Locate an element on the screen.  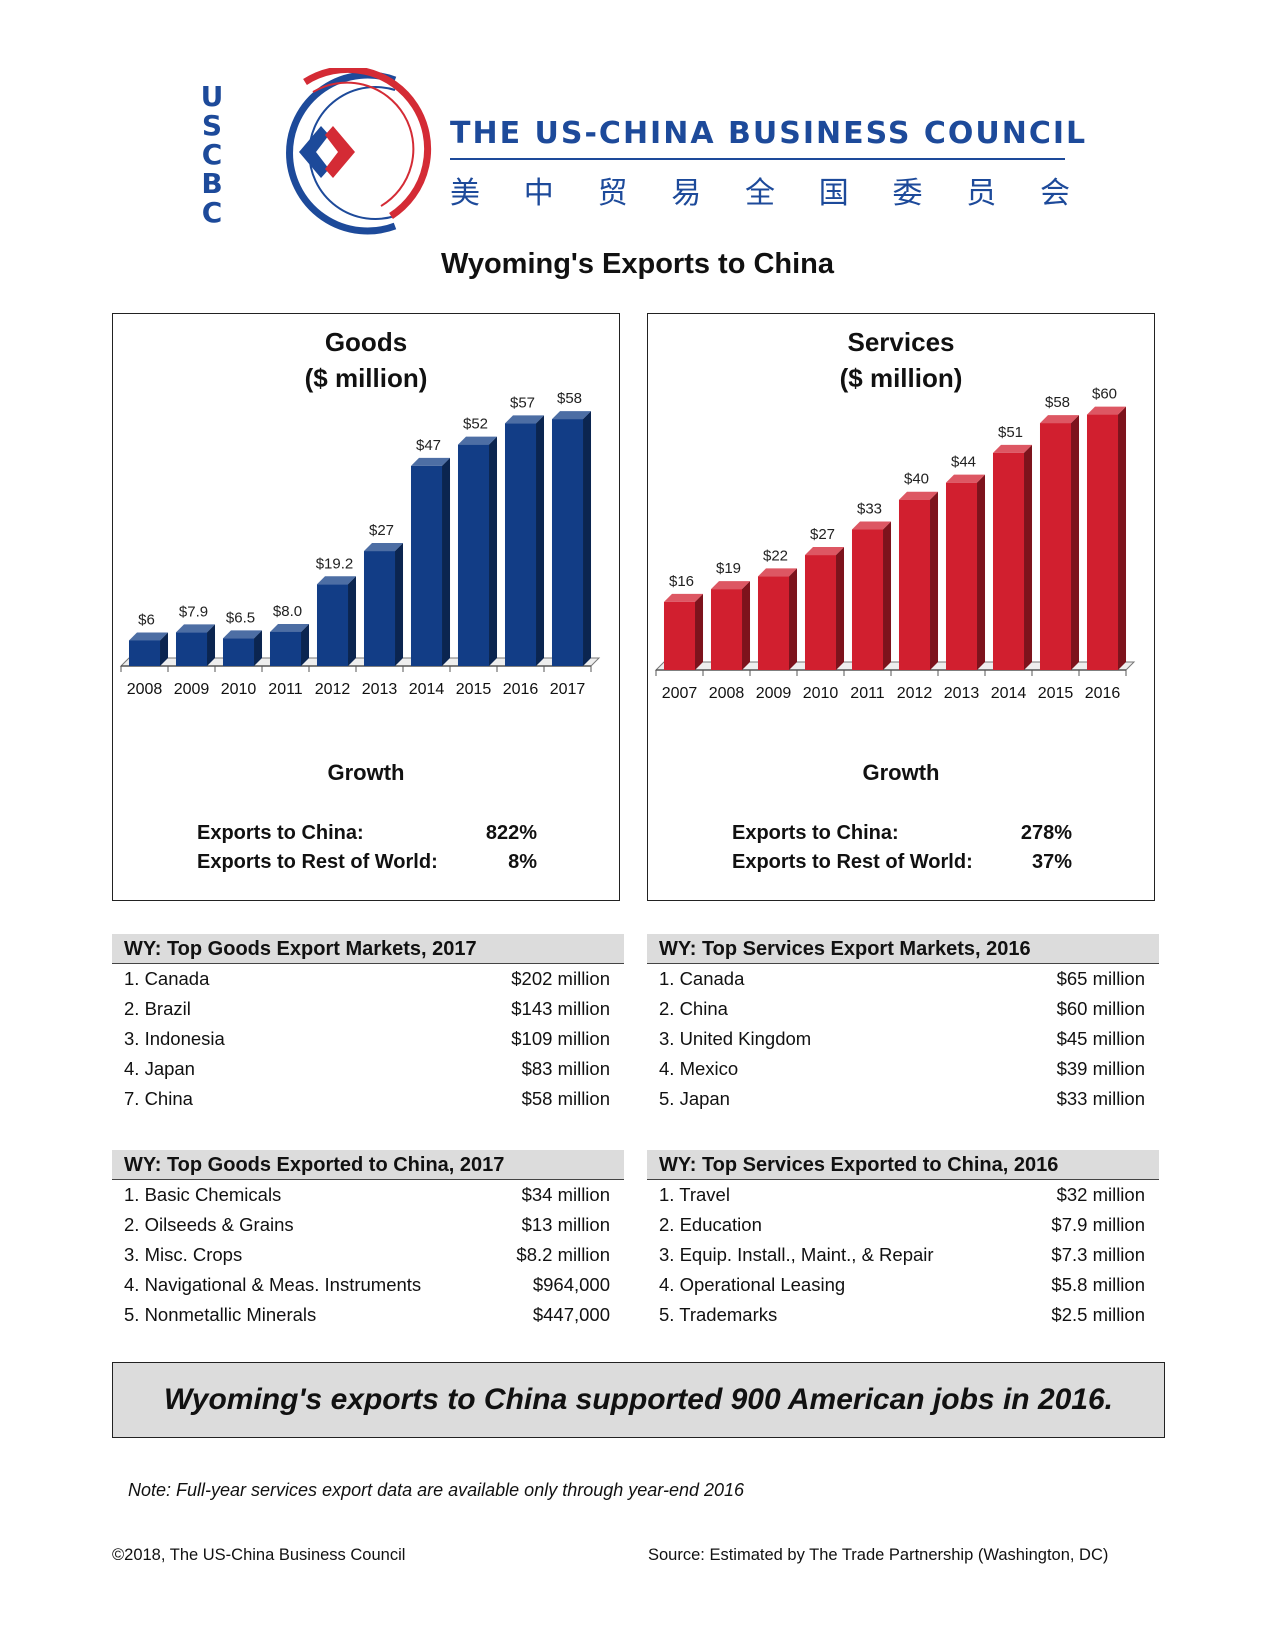
logo-blue-ring is located at coordinates (341, 153).